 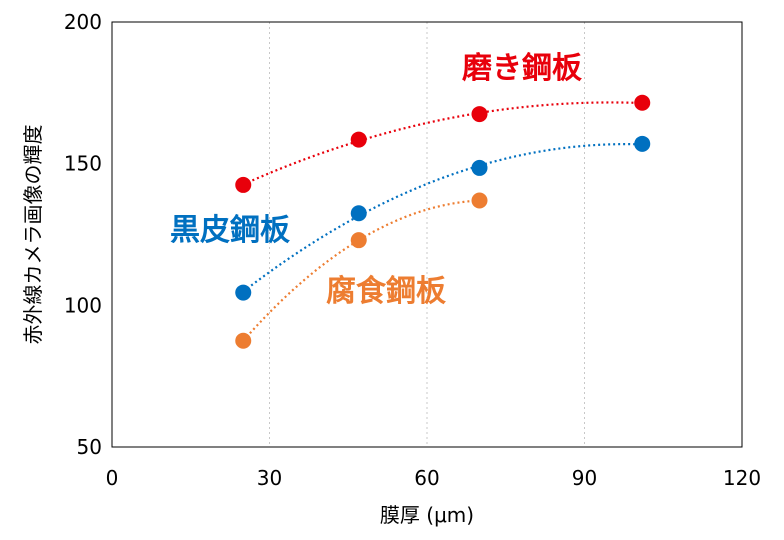 I want to click on y-tick-label: 200, so click(x=83, y=22).